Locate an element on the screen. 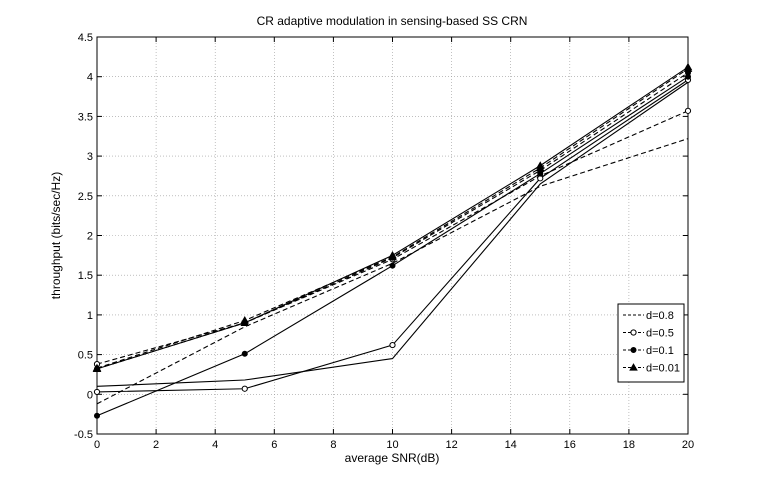 This screenshot has width=761, height=485. x-tick-label: 18 is located at coordinates (629, 445).